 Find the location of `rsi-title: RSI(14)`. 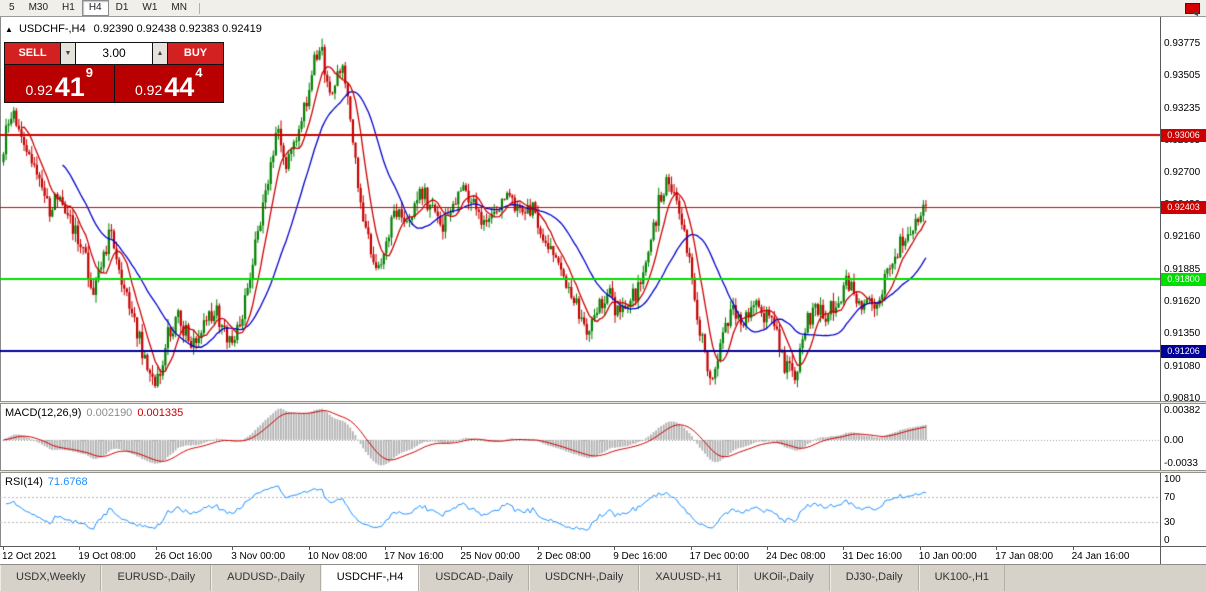

rsi-title: RSI(14) is located at coordinates (24, 482).